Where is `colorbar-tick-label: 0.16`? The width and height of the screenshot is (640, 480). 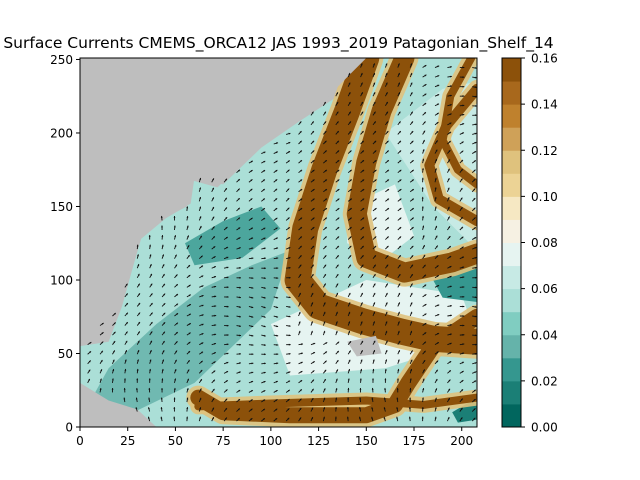
colorbar-tick-label: 0.16 is located at coordinates (544, 59).